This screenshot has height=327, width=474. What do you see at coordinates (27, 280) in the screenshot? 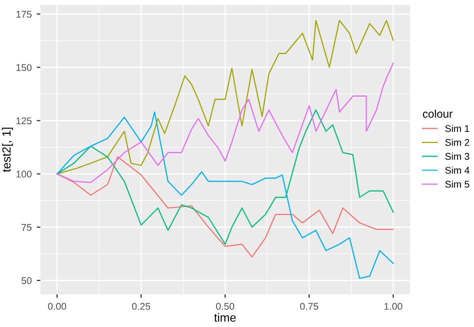
I see `y-tick-label: 50` at bounding box center [27, 280].